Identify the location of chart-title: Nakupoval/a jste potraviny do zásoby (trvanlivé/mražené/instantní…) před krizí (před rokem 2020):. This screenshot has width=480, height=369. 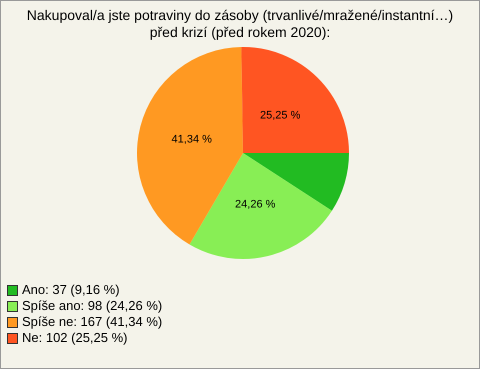
(240, 24).